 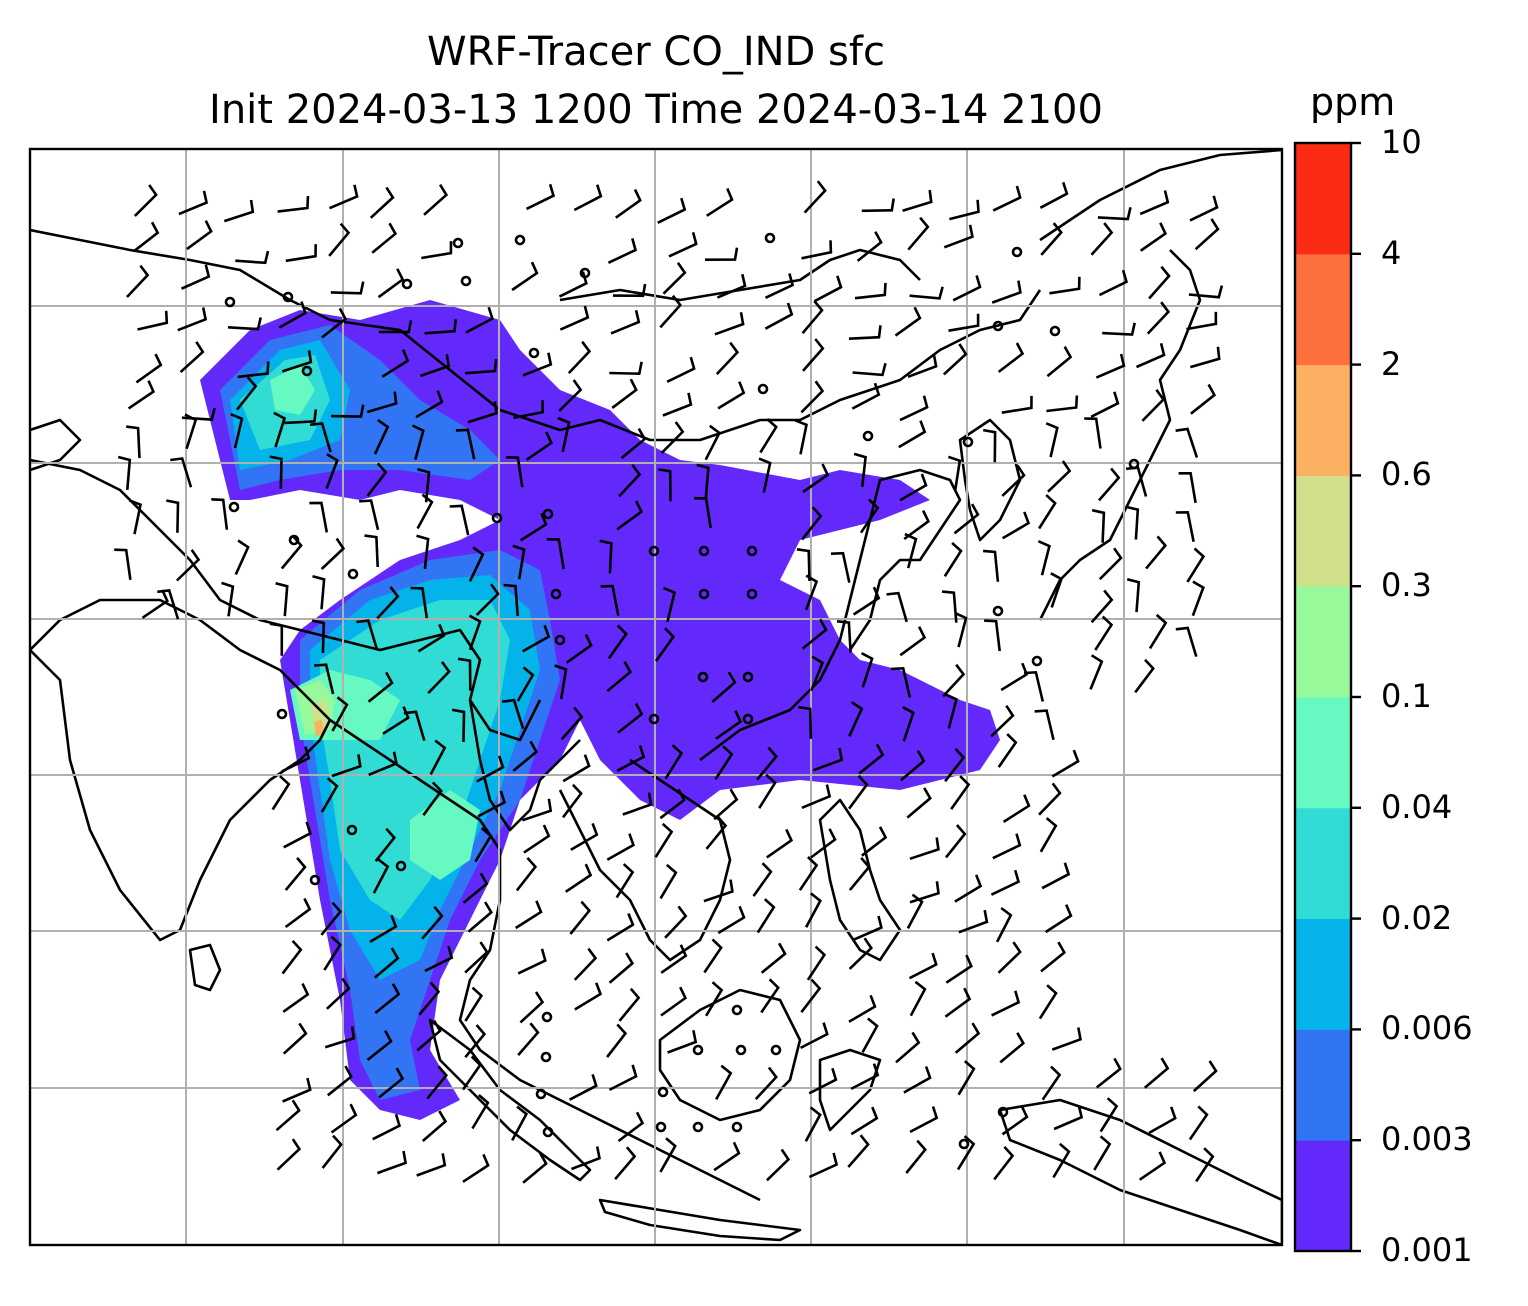 I want to click on colorbar-tick-label: 0.006, so click(x=1427, y=1028).